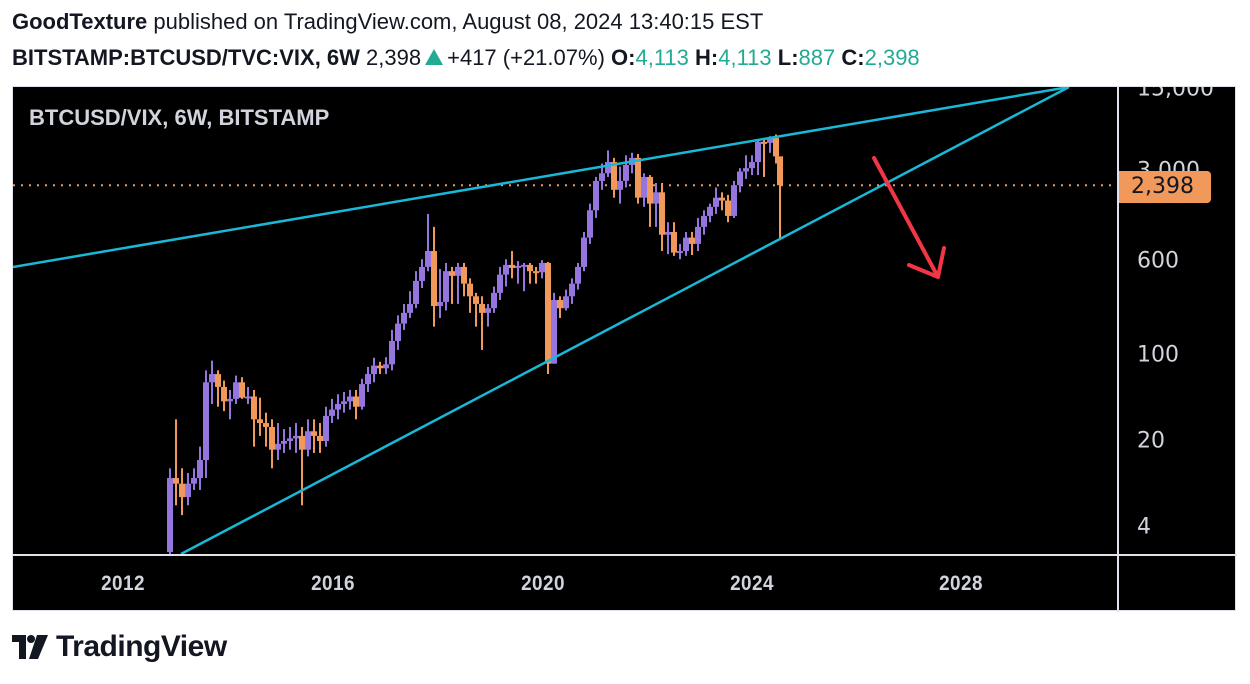 The width and height of the screenshot is (1250, 684). Describe the element at coordinates (333, 583) in the screenshot. I see `time-tick-label: 2016` at that location.